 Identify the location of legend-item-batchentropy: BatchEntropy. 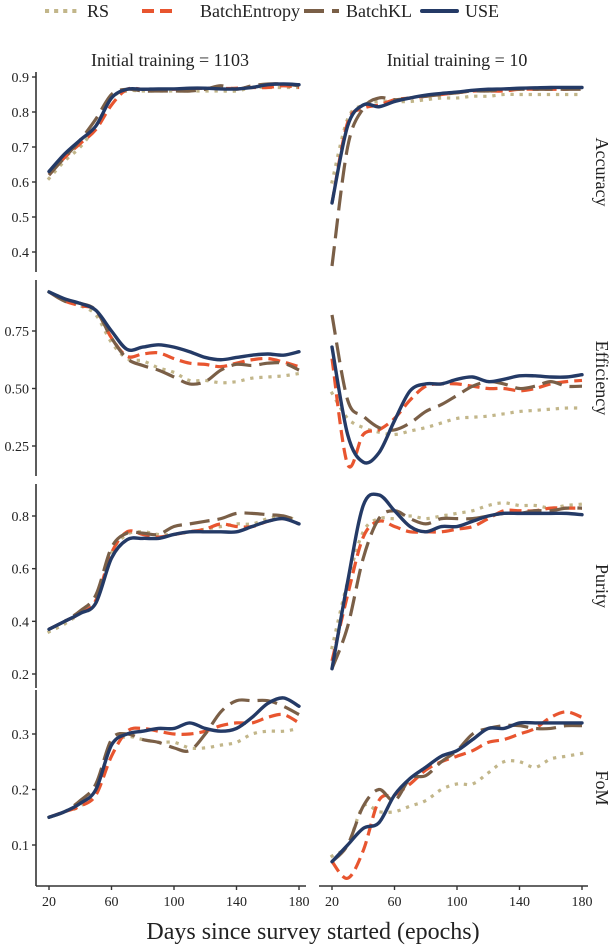
(221, 11).